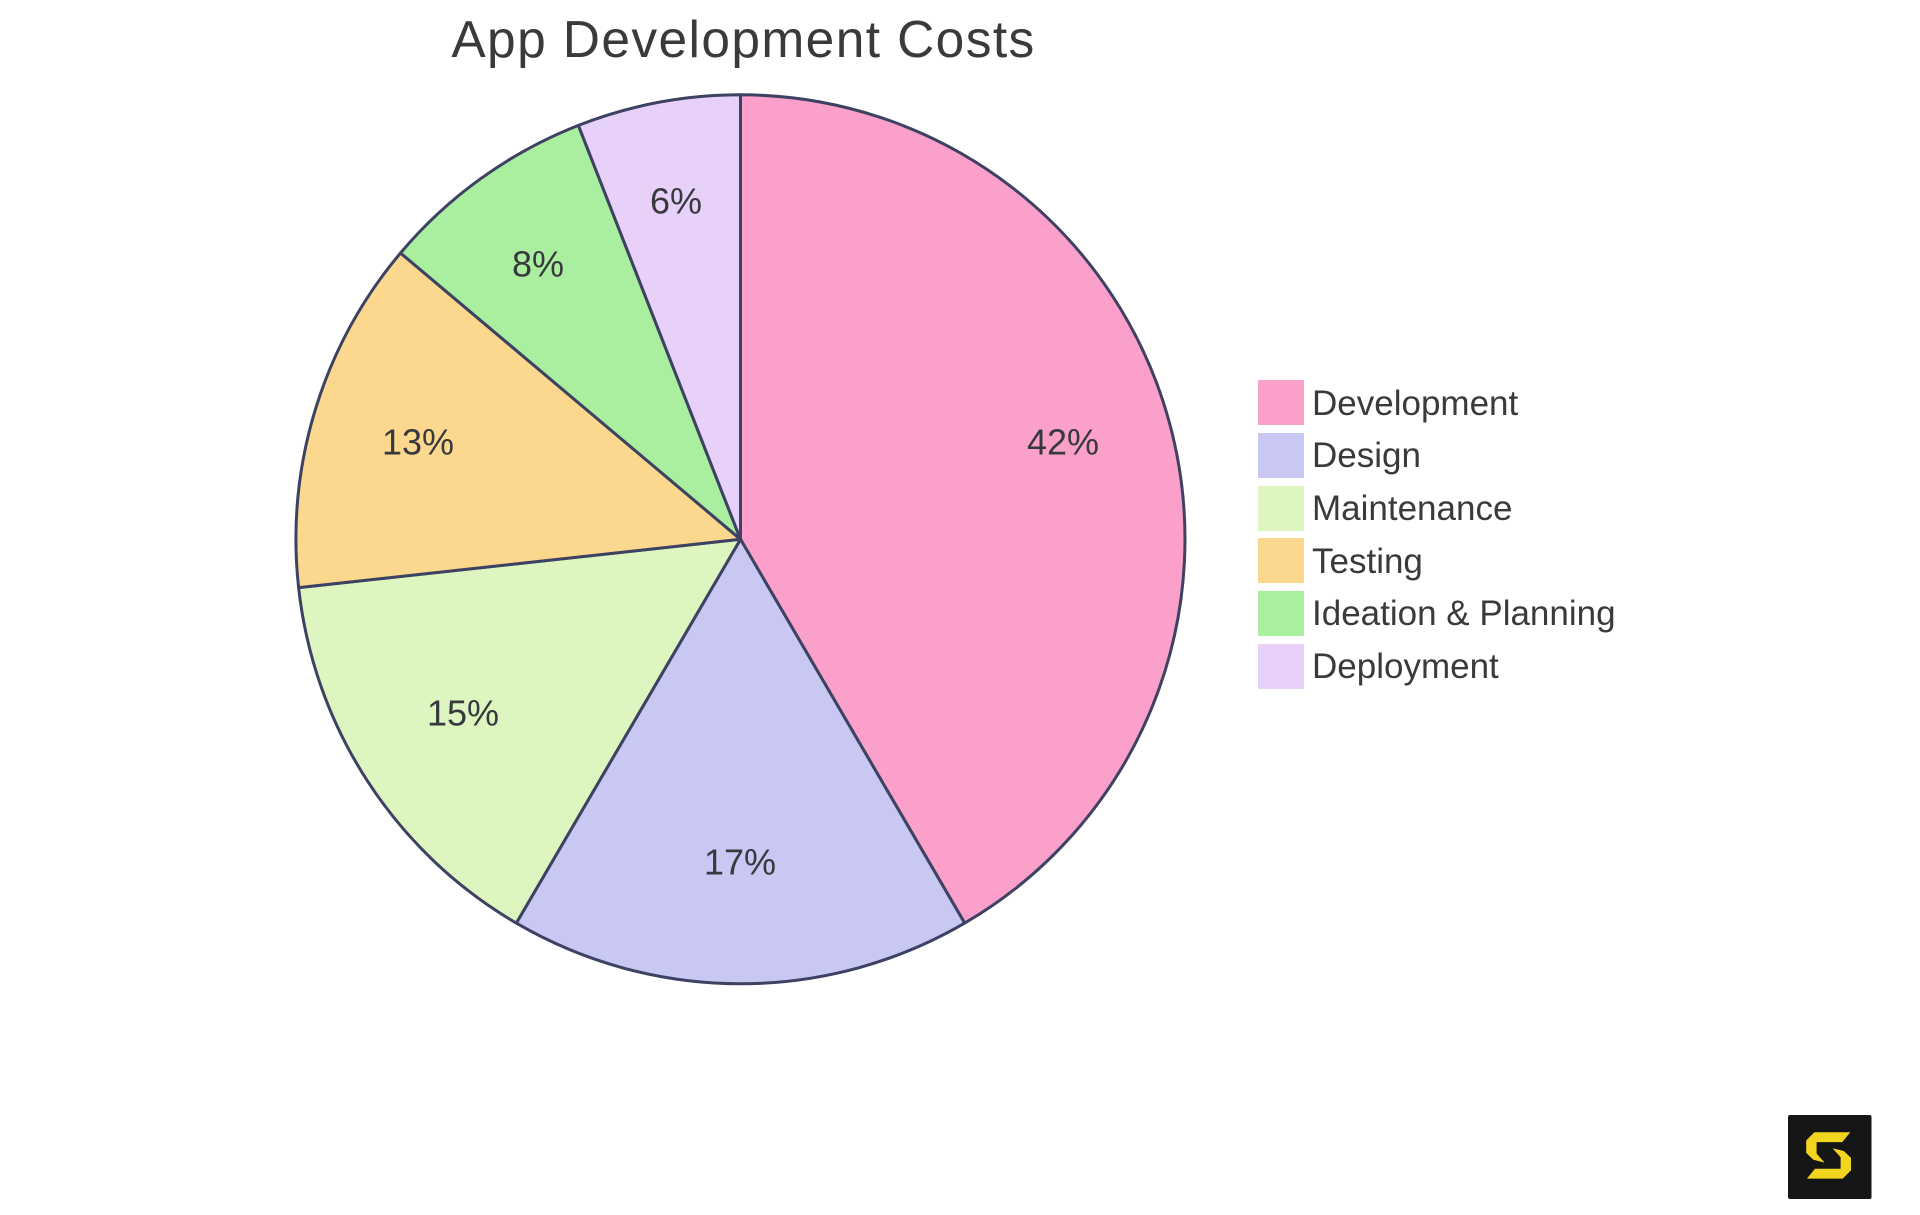 This screenshot has width=1920, height=1215. I want to click on svg-text: 17%, so click(740, 862).